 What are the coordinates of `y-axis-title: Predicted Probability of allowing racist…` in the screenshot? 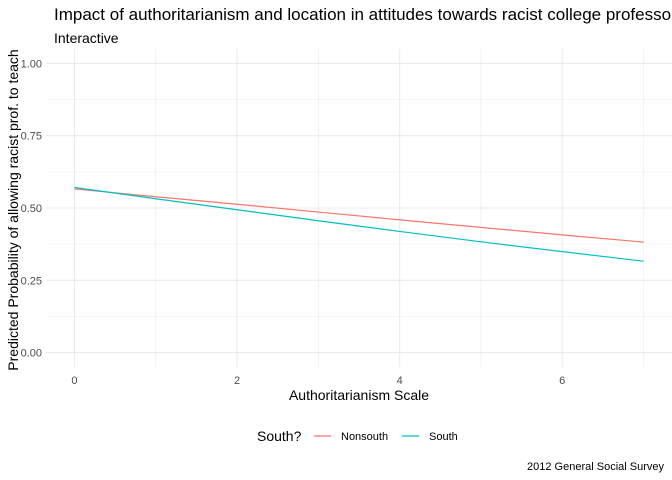 It's located at (13, 209).